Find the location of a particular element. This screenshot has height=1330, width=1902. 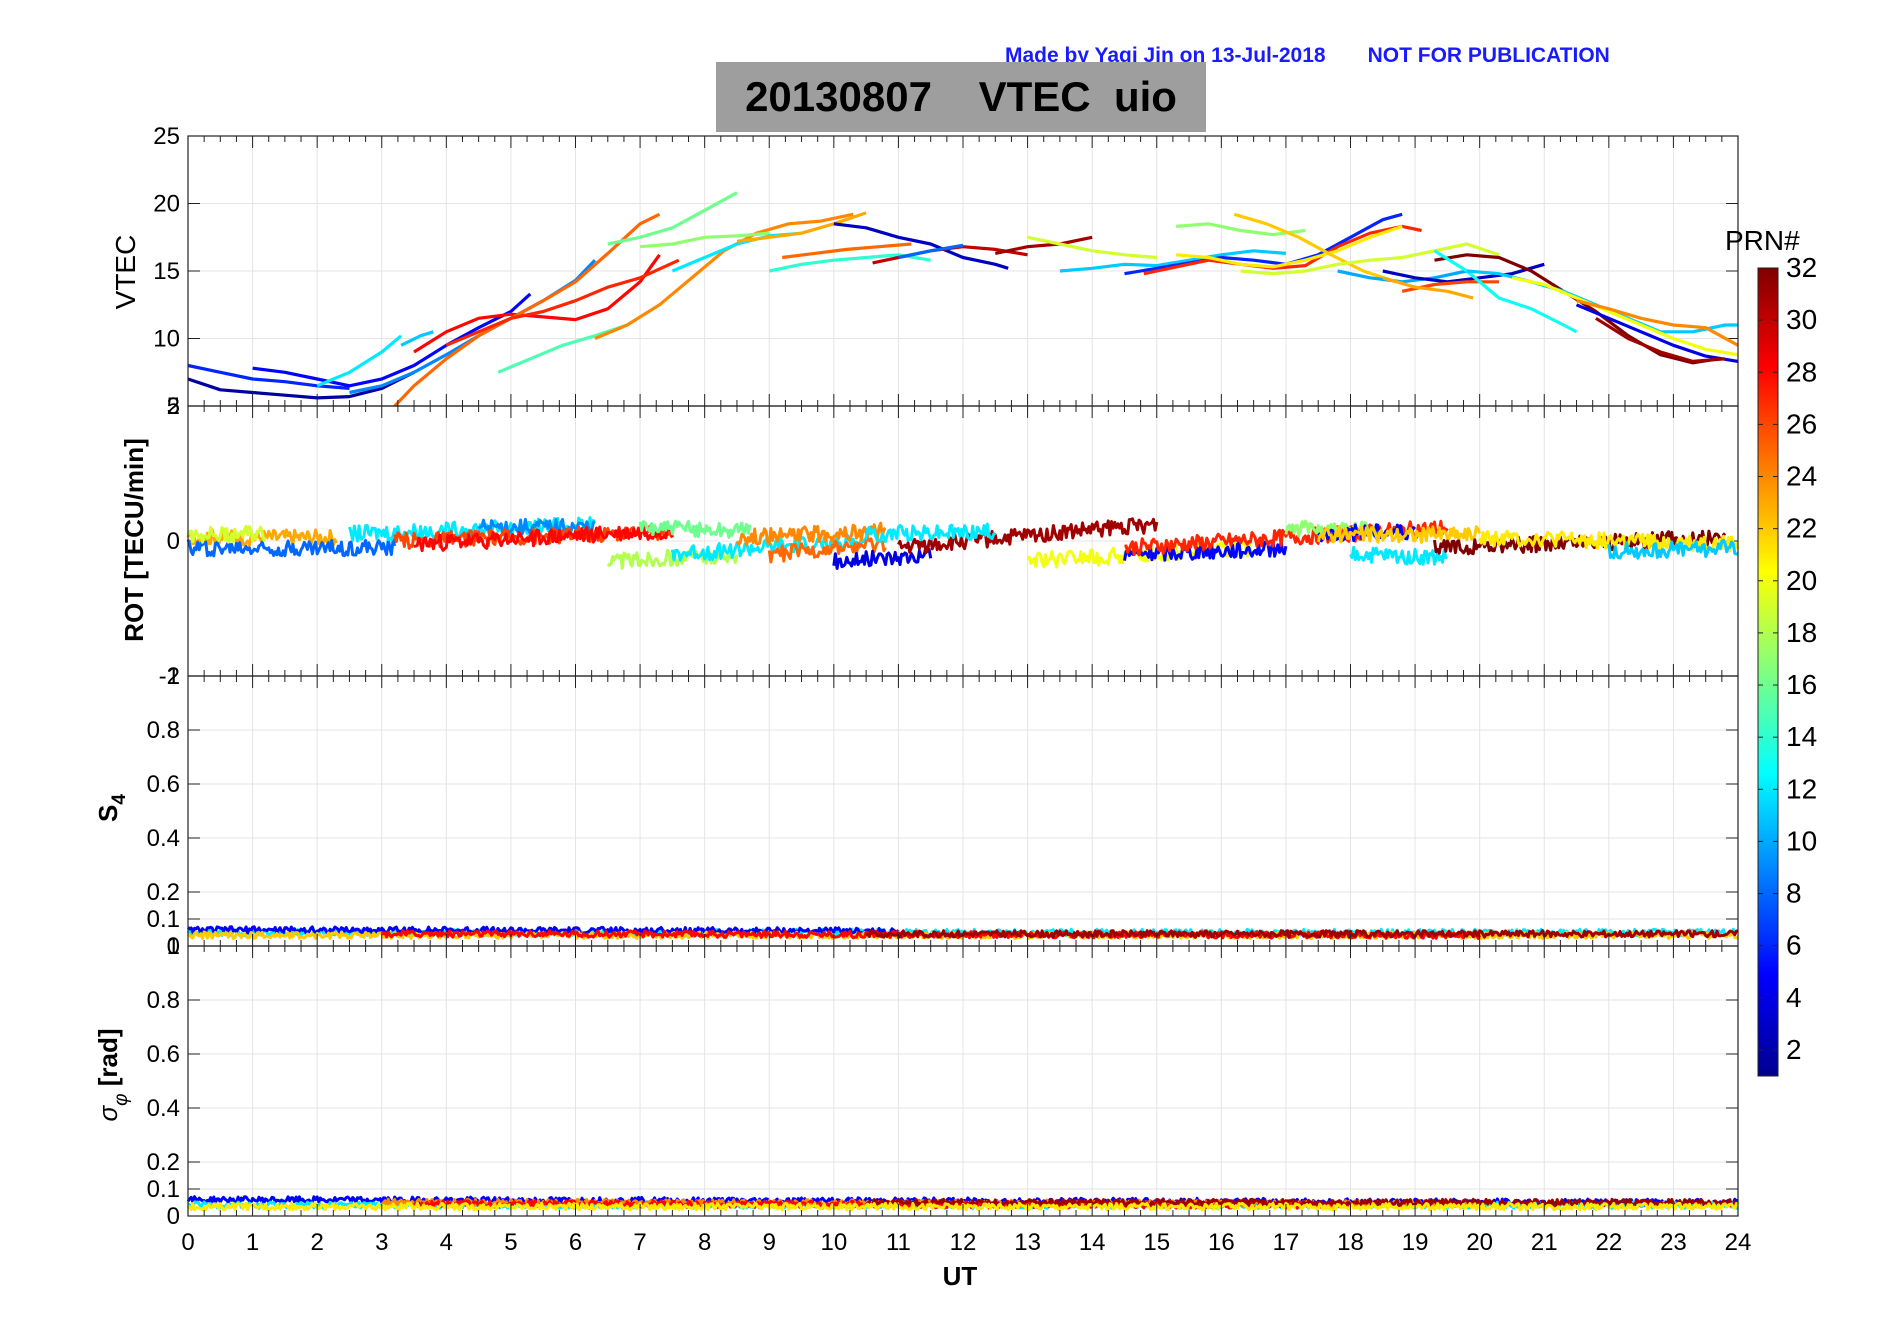

colorbar-tick-label: 32 is located at coordinates (1801, 267).